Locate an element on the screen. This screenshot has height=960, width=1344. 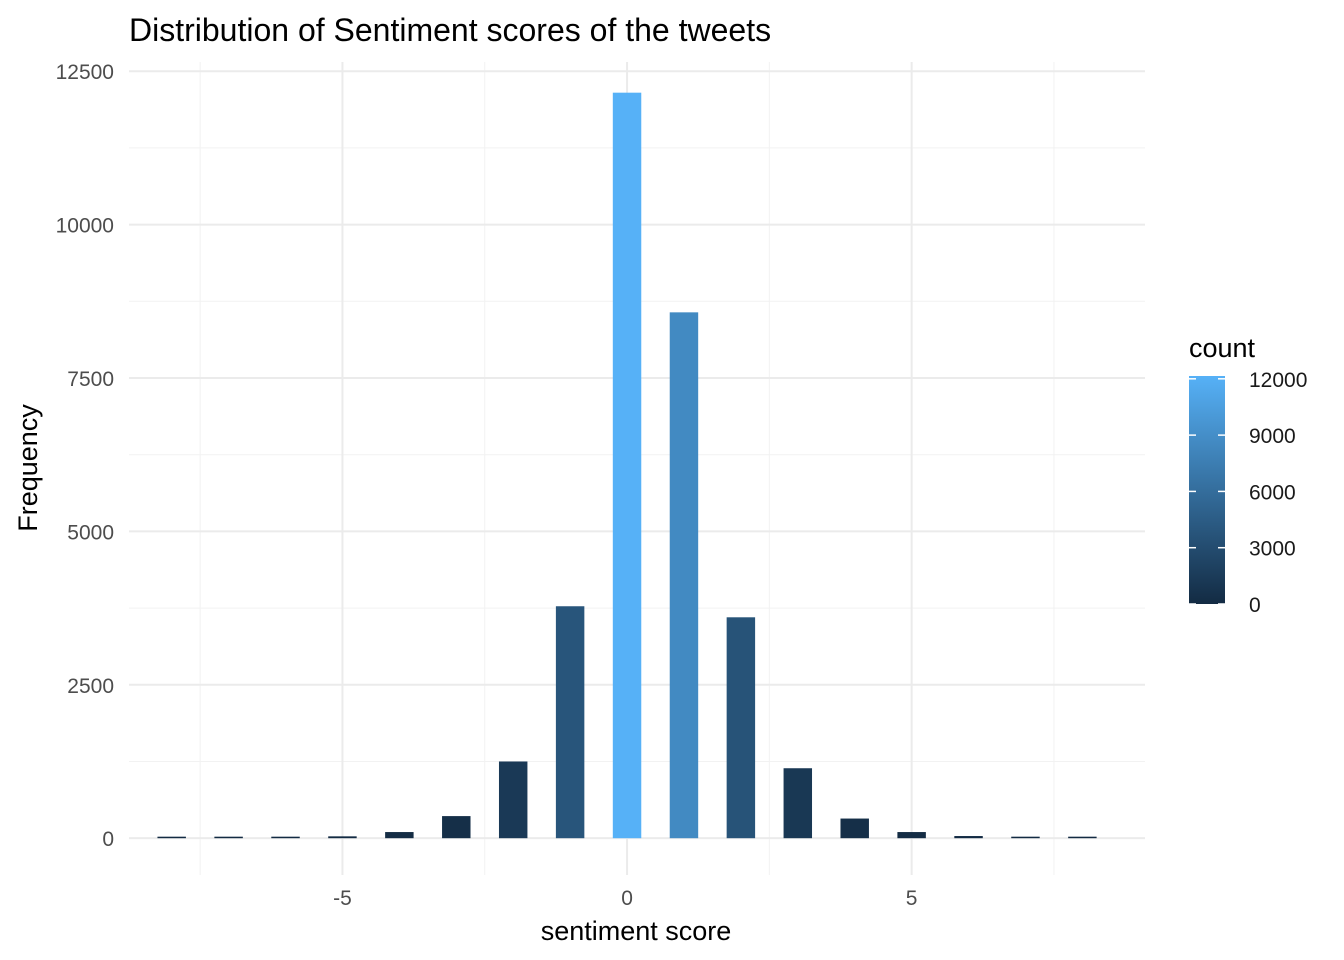
y-tick-label: 7500 is located at coordinates (90, 379).